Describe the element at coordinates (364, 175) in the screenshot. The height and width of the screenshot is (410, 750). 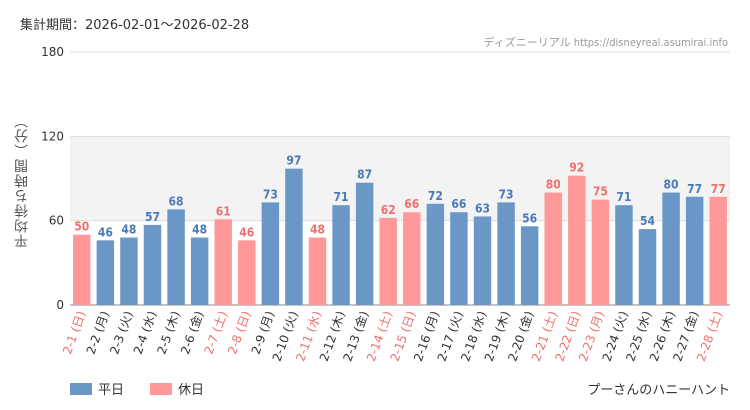
I see `data-label: 87` at that location.